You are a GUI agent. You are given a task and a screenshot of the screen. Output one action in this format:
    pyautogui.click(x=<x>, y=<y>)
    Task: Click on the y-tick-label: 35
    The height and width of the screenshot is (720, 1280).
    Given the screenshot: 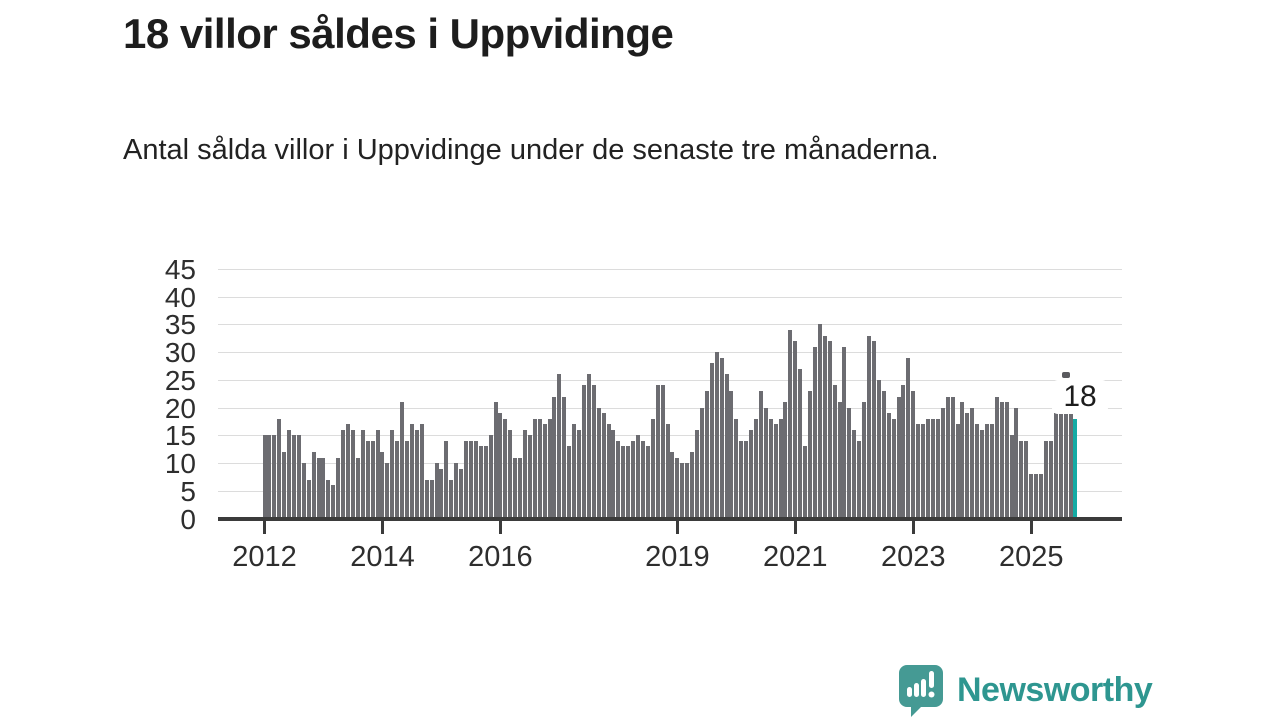 What is the action you would take?
    pyautogui.click(x=180, y=325)
    